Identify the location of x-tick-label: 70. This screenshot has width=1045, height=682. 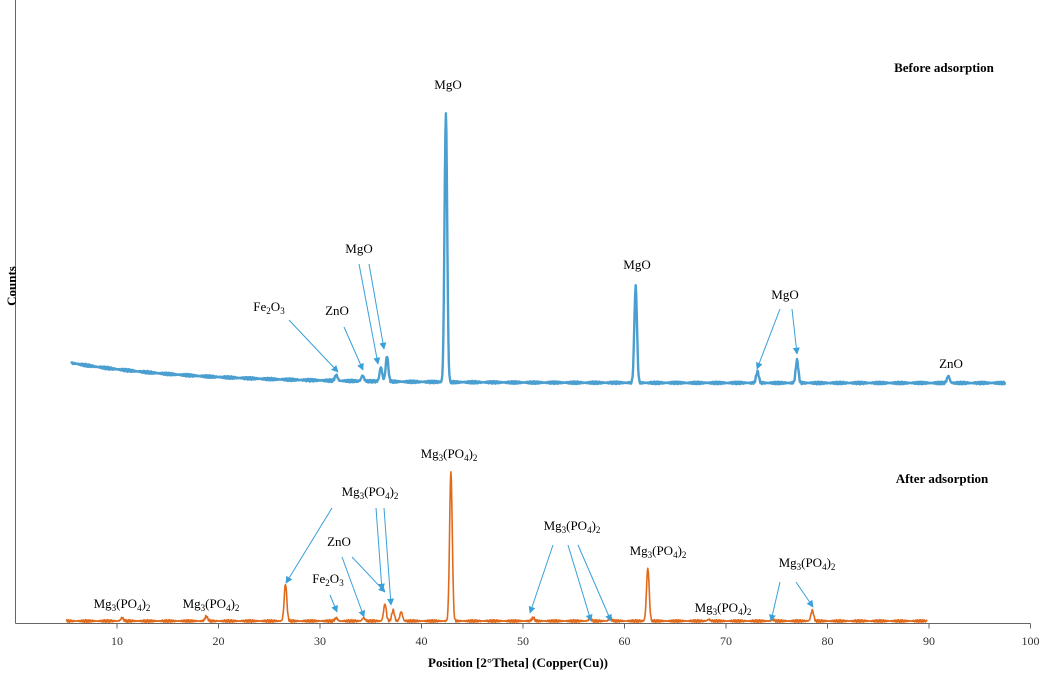
(726, 641).